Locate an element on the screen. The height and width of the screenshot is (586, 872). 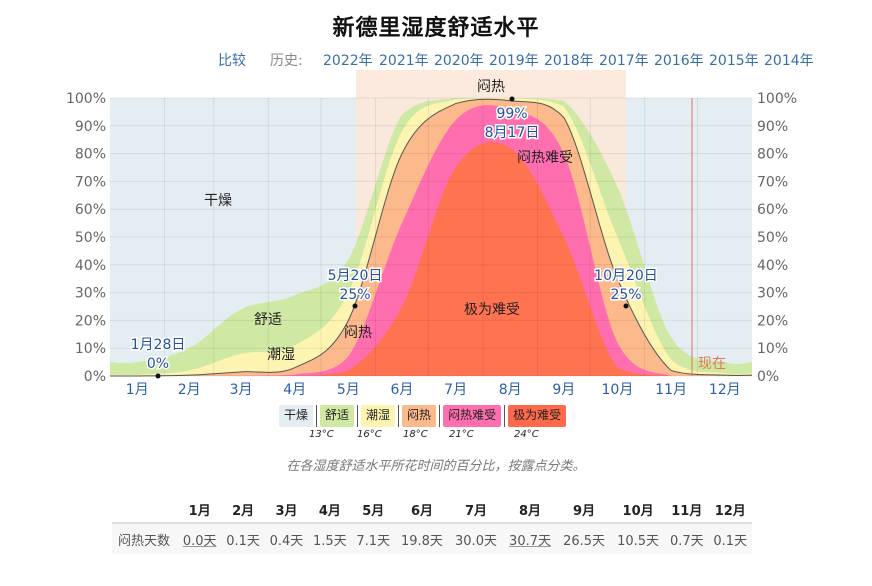
year-link-2017: 2017年 is located at coordinates (624, 61).